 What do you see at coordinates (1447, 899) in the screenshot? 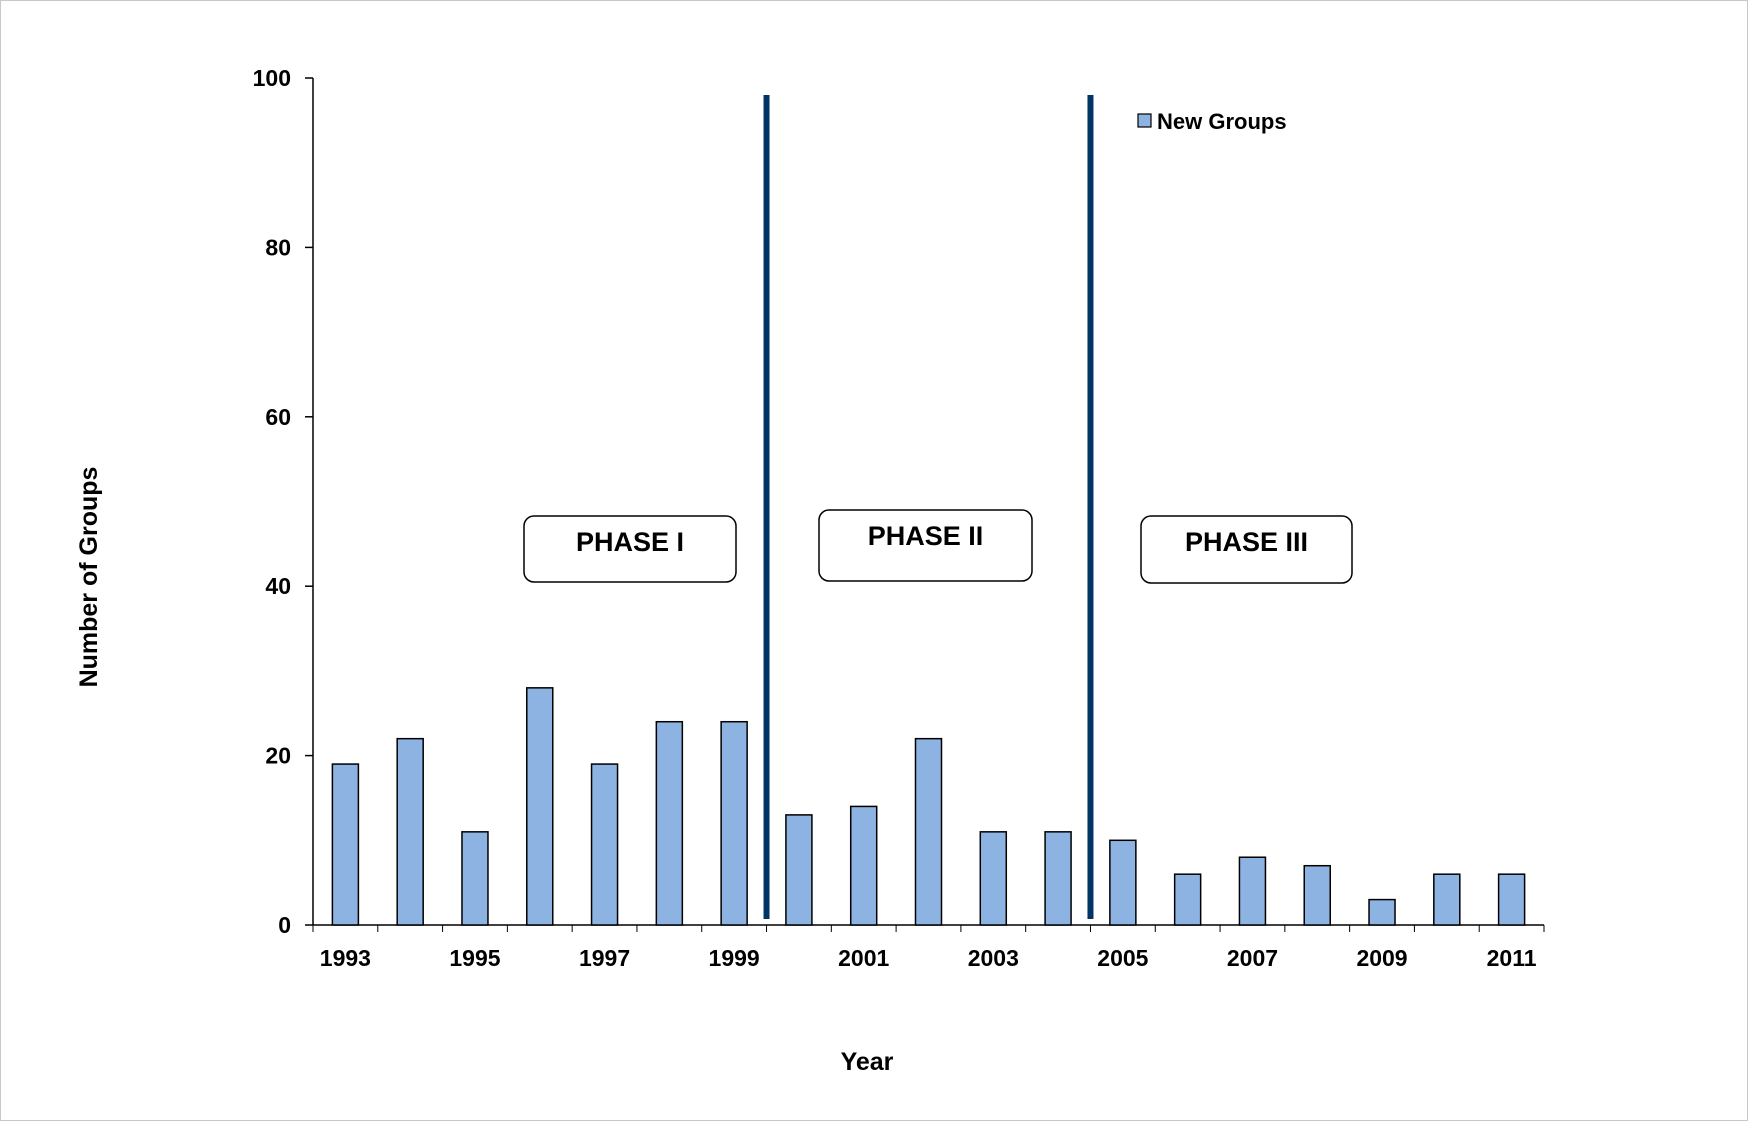
I see `bar-2010` at bounding box center [1447, 899].